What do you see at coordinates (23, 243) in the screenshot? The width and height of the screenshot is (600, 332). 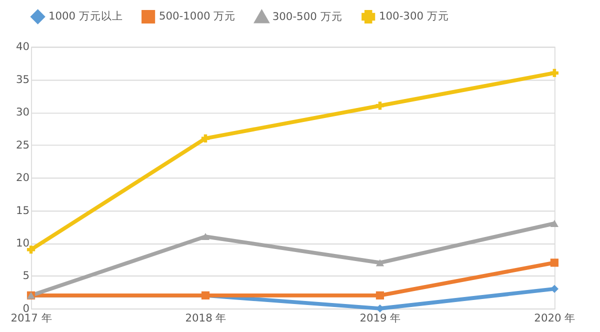 I see `y-tick-label: 10` at bounding box center [23, 243].